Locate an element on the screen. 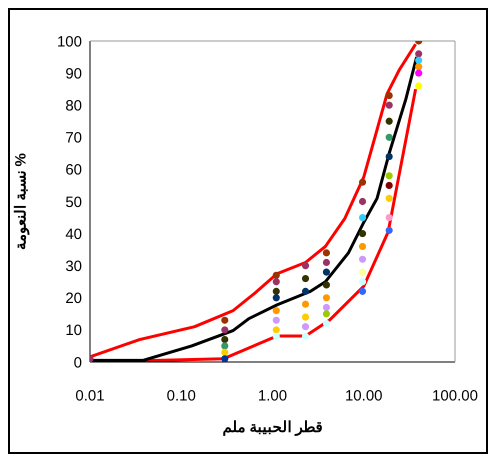 The width and height of the screenshot is (498, 464). y-tick-label: 0 is located at coordinates (78, 363).